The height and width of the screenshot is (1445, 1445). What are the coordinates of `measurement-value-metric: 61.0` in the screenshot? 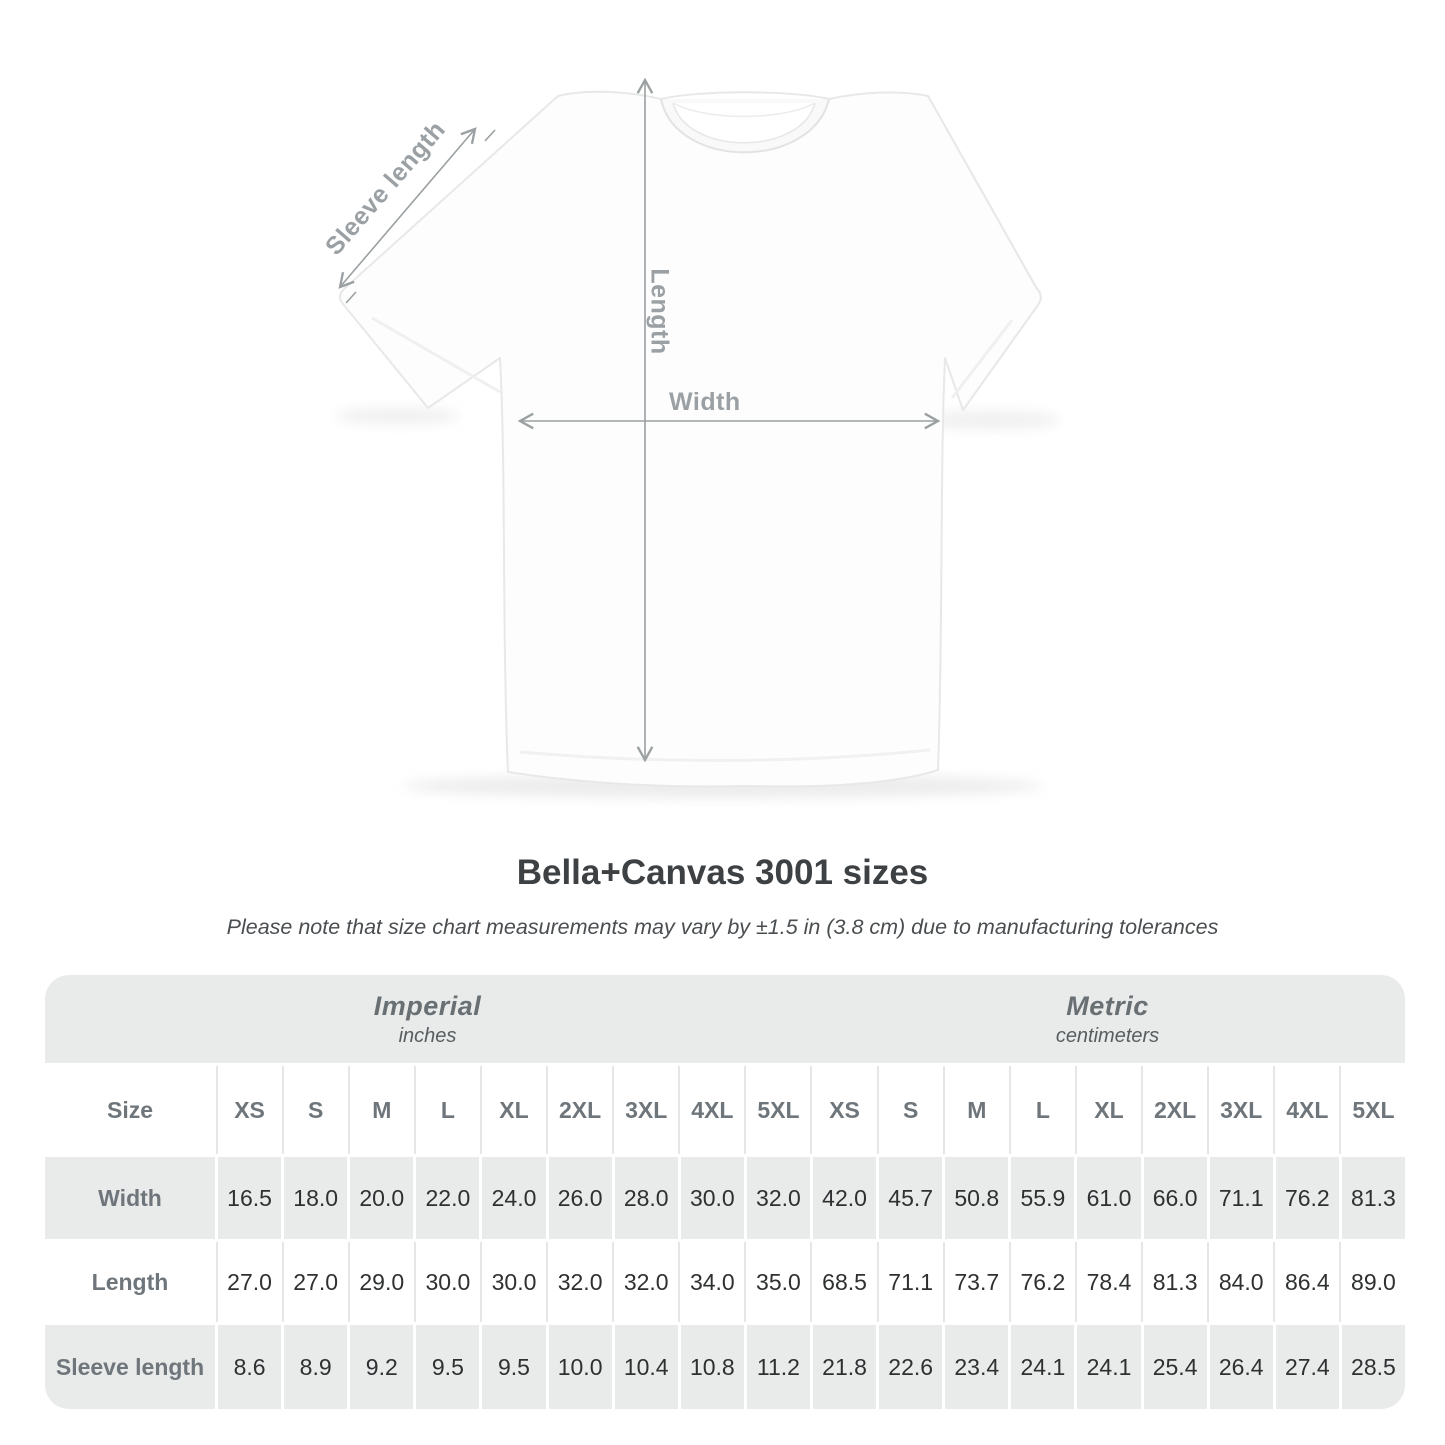 It's located at (1109, 1198).